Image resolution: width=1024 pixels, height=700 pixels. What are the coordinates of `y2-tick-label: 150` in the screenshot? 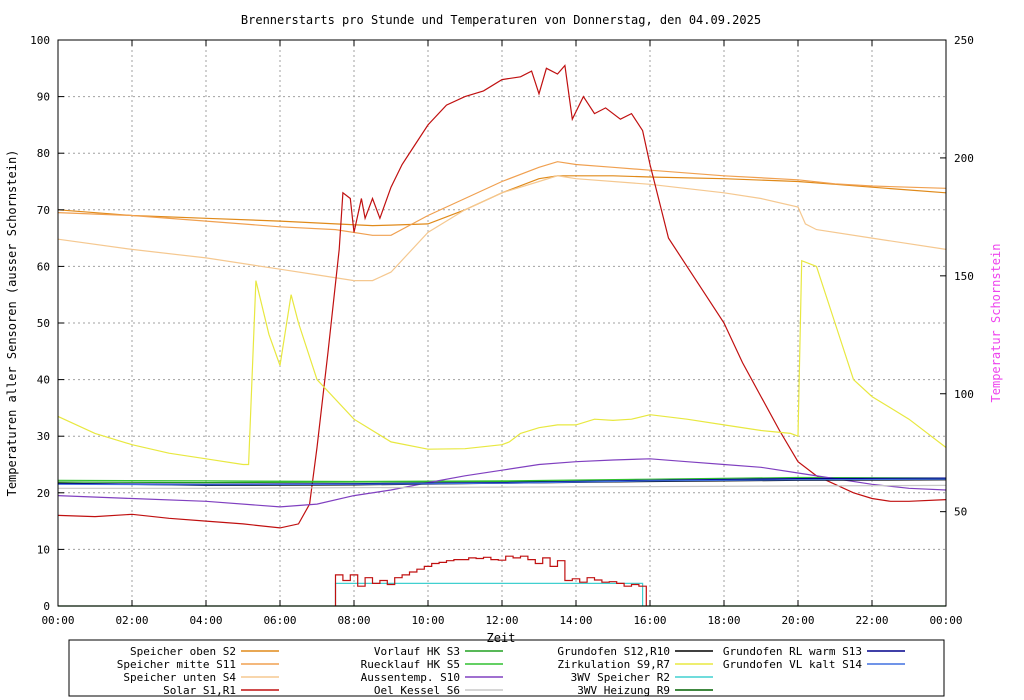 It's located at (964, 276).